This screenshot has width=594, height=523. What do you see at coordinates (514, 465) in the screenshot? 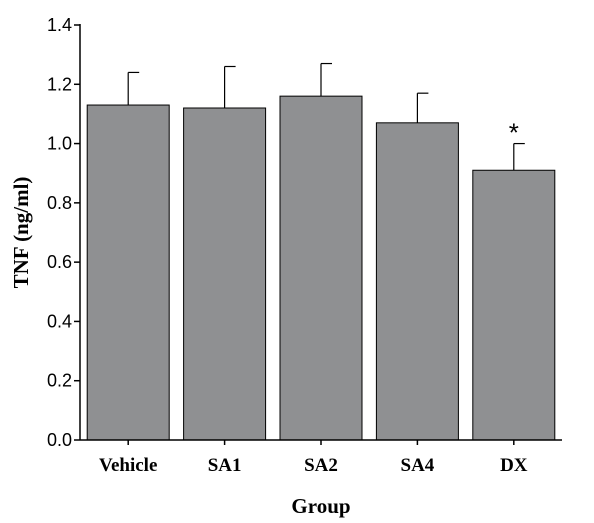
I see `x-tick-label: DX` at bounding box center [514, 465].